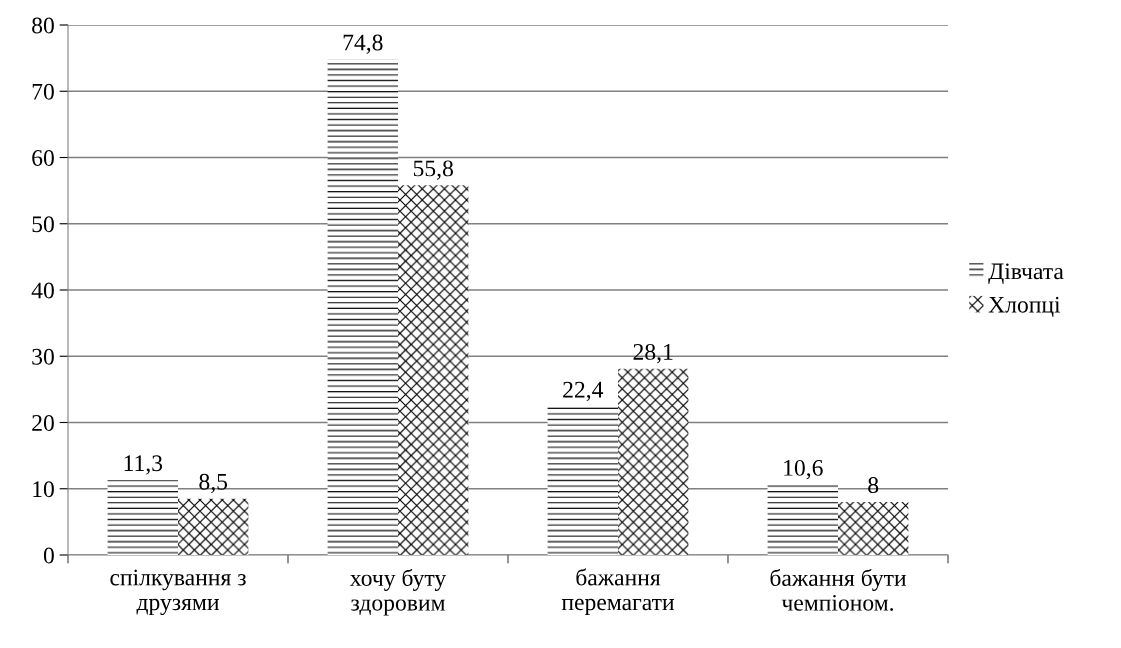  What do you see at coordinates (143, 465) in the screenshot?
I see `data-label: 11,3` at bounding box center [143, 465].